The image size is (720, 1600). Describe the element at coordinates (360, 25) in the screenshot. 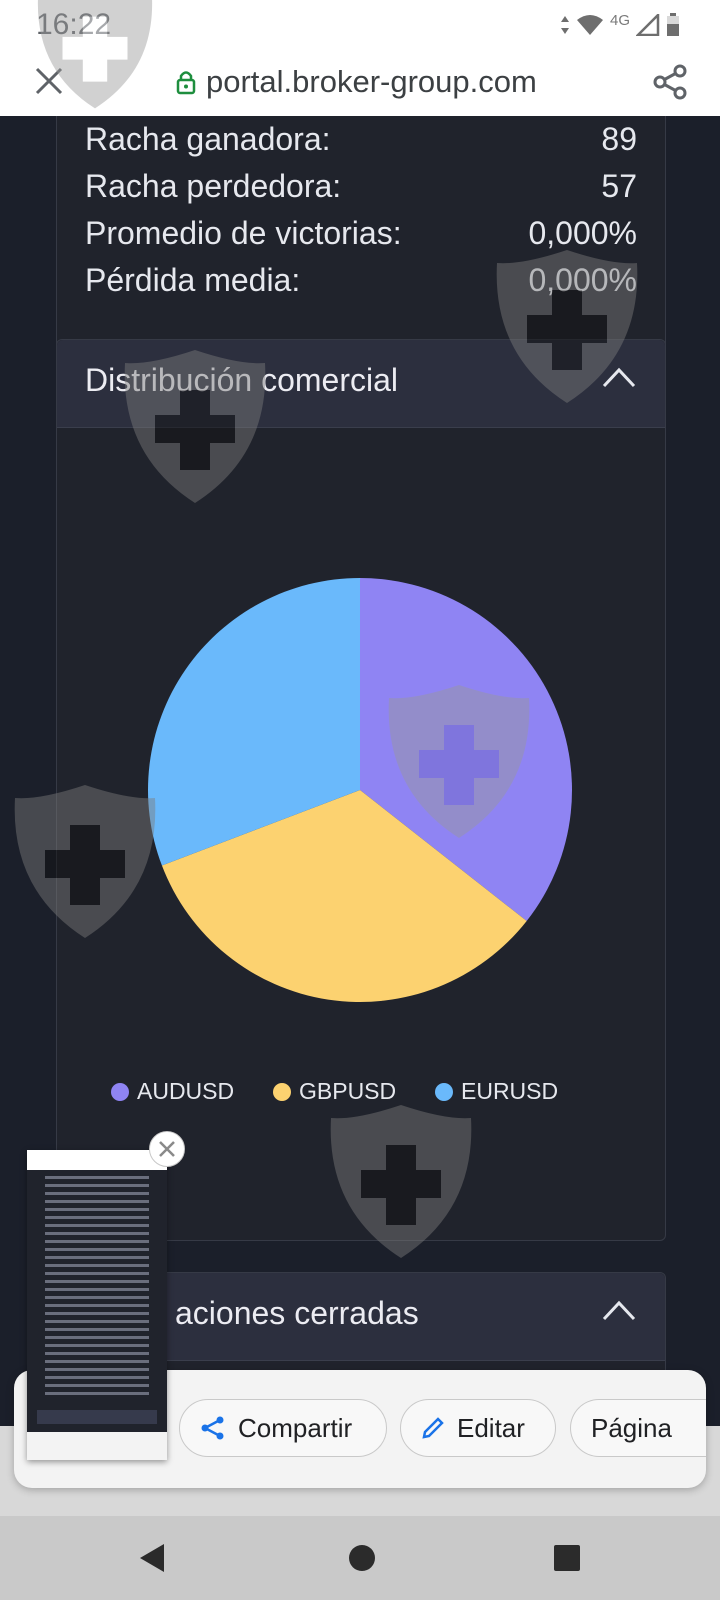

I see `status-bar: 16:22 4G` at that location.